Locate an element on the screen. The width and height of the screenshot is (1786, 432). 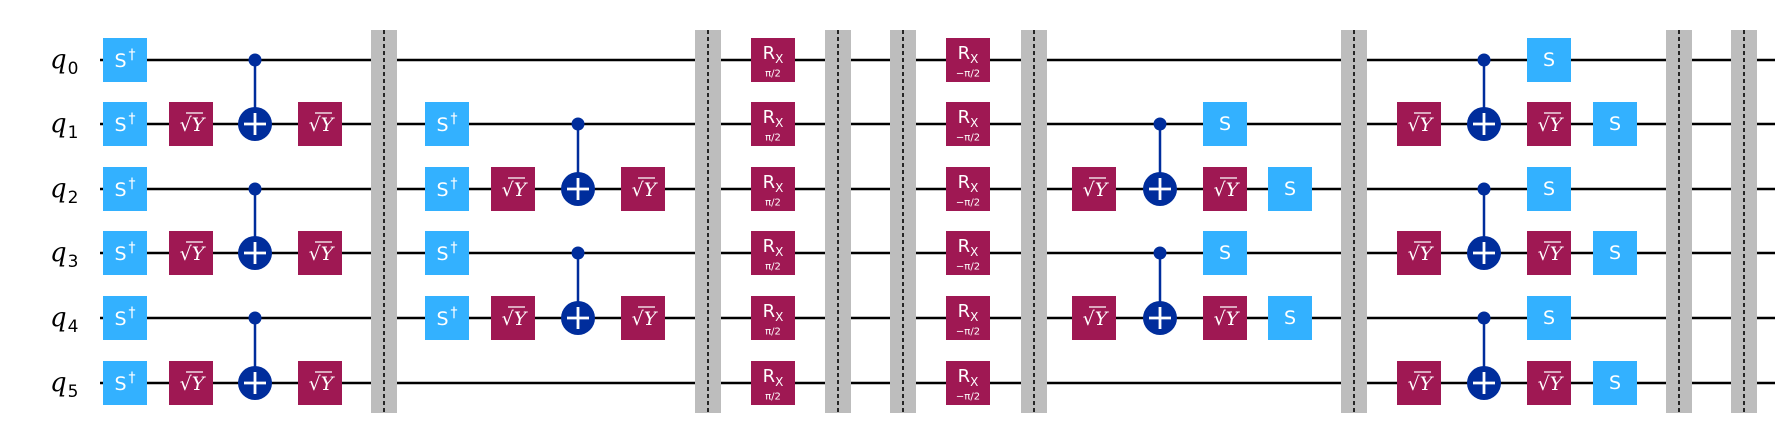
qubit-label: q3 is located at coordinates (64, 255).